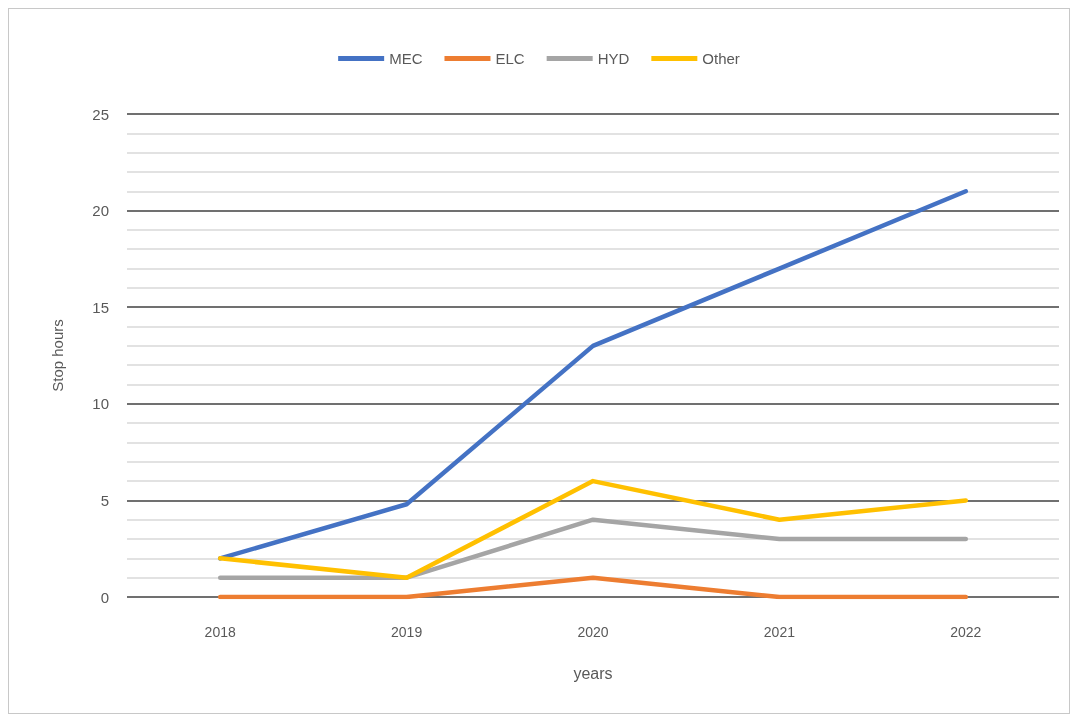 The width and height of the screenshot is (1078, 722). Describe the element at coordinates (406, 58) in the screenshot. I see `legend-label: MEC` at that location.